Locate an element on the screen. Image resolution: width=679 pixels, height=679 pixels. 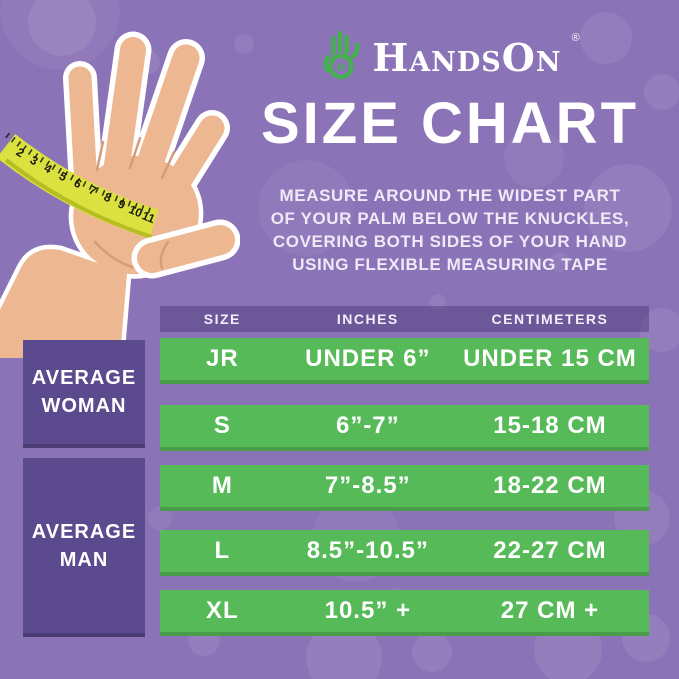
inches-cell: 6”-7” is located at coordinates (367, 425).